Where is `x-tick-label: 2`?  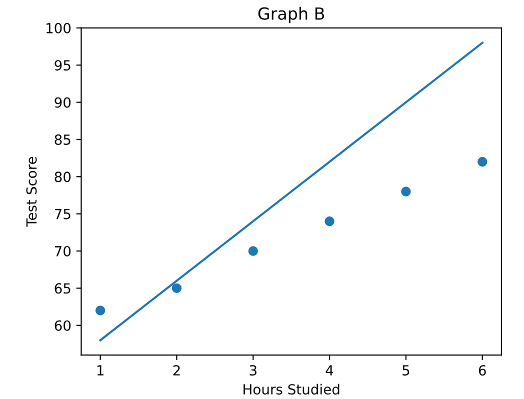 x-tick-label: 2 is located at coordinates (176, 370).